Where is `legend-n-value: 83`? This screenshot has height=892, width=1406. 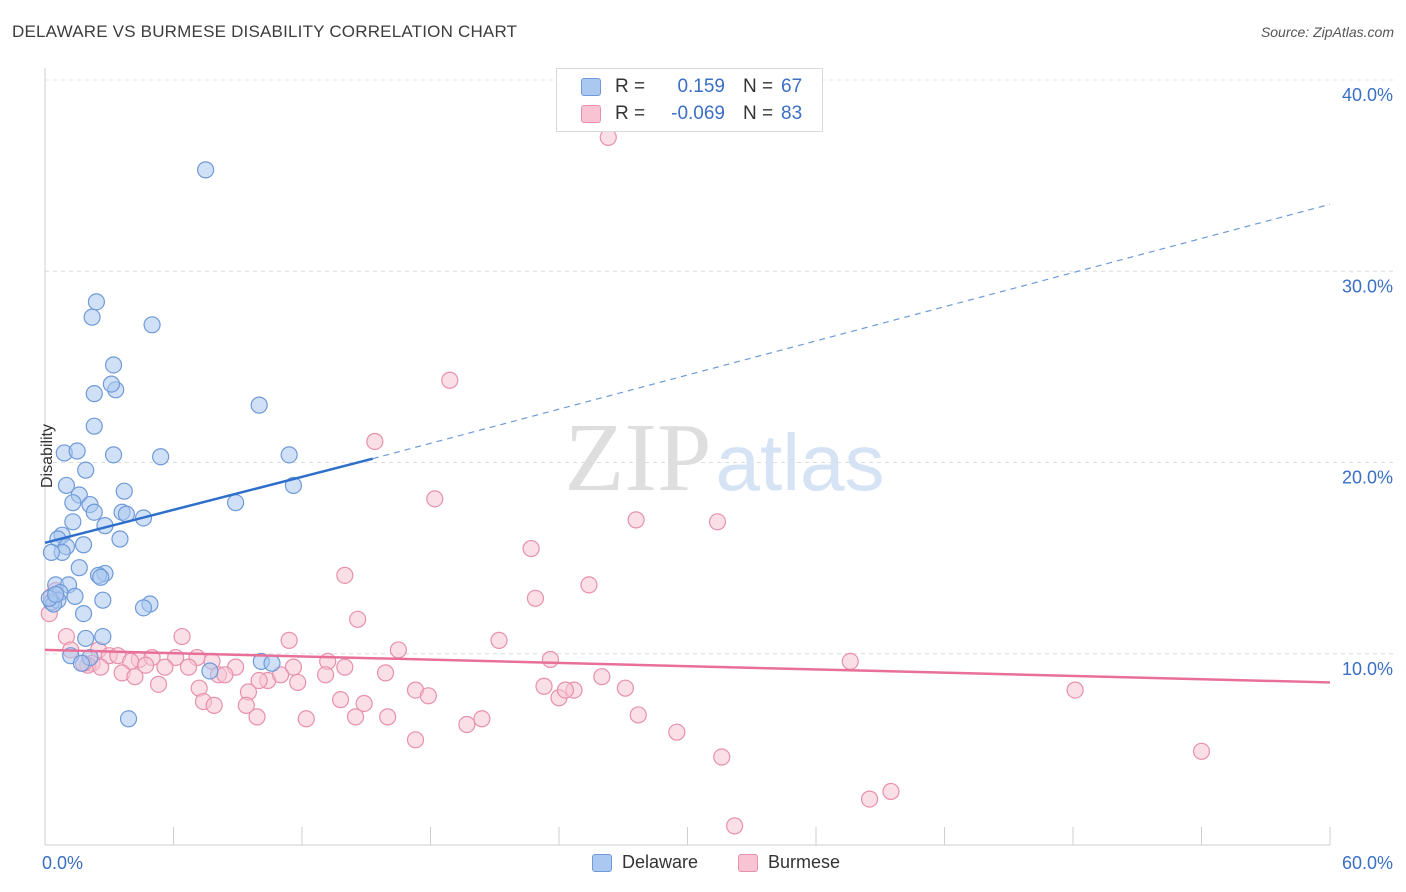
legend-n-value: 83 is located at coordinates (792, 113).